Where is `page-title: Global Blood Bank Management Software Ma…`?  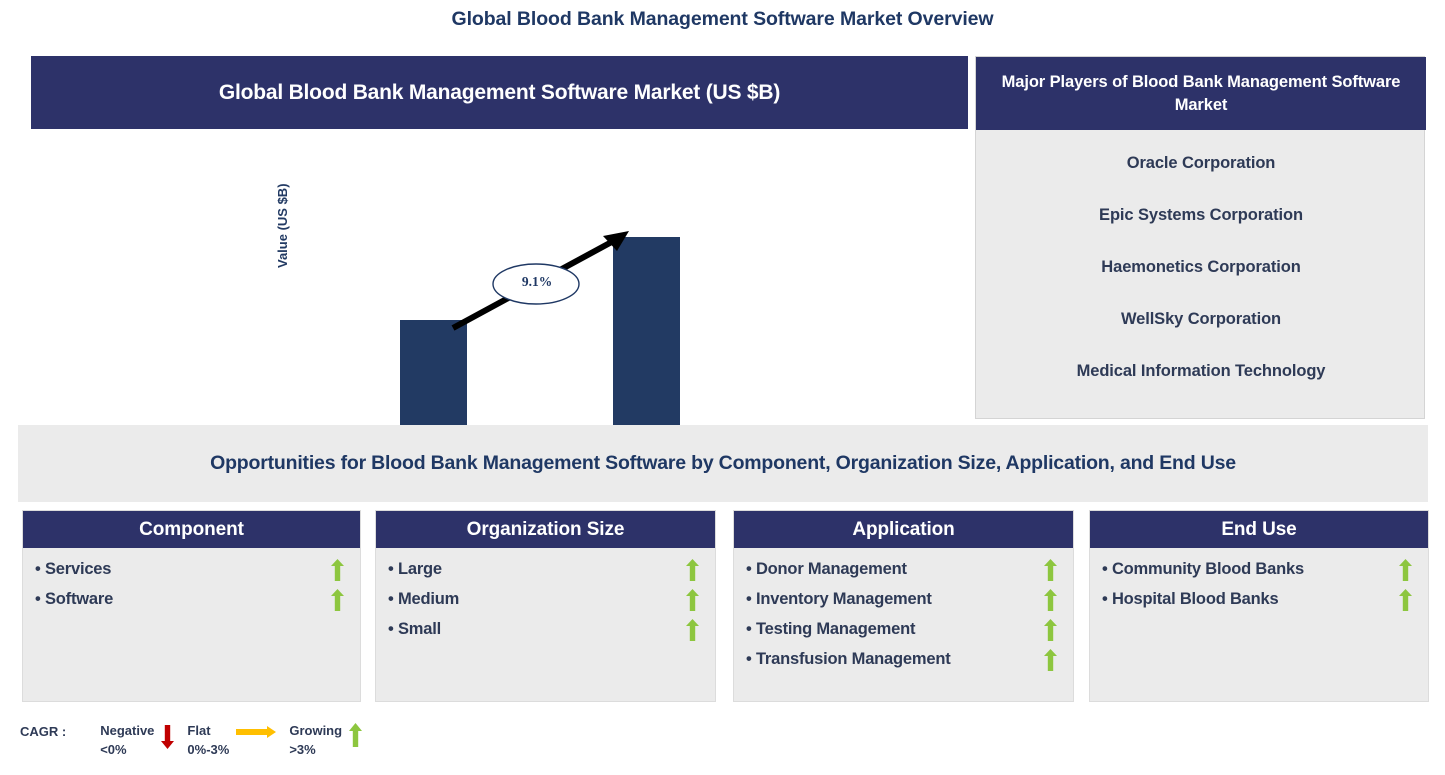
page-title: Global Blood Bank Management Software Ma… is located at coordinates (722, 19).